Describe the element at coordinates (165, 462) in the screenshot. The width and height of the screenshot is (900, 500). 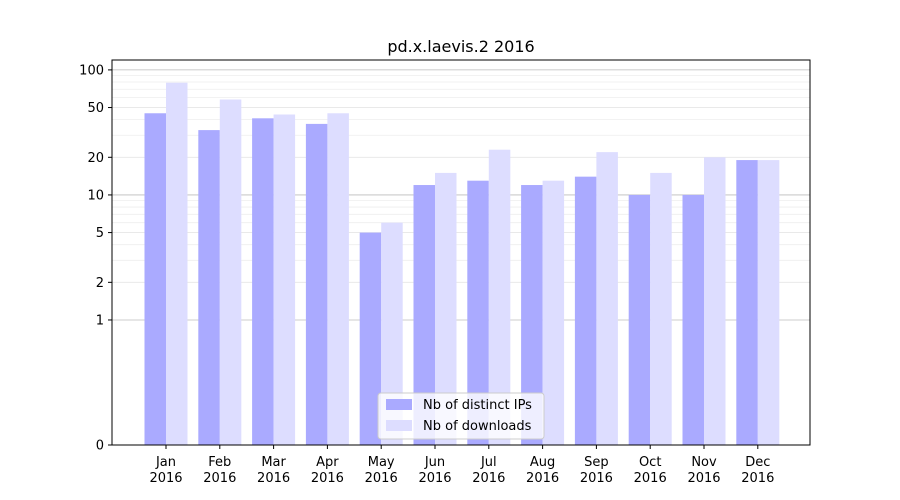
I see `x-tick-label-month: Jan` at that location.